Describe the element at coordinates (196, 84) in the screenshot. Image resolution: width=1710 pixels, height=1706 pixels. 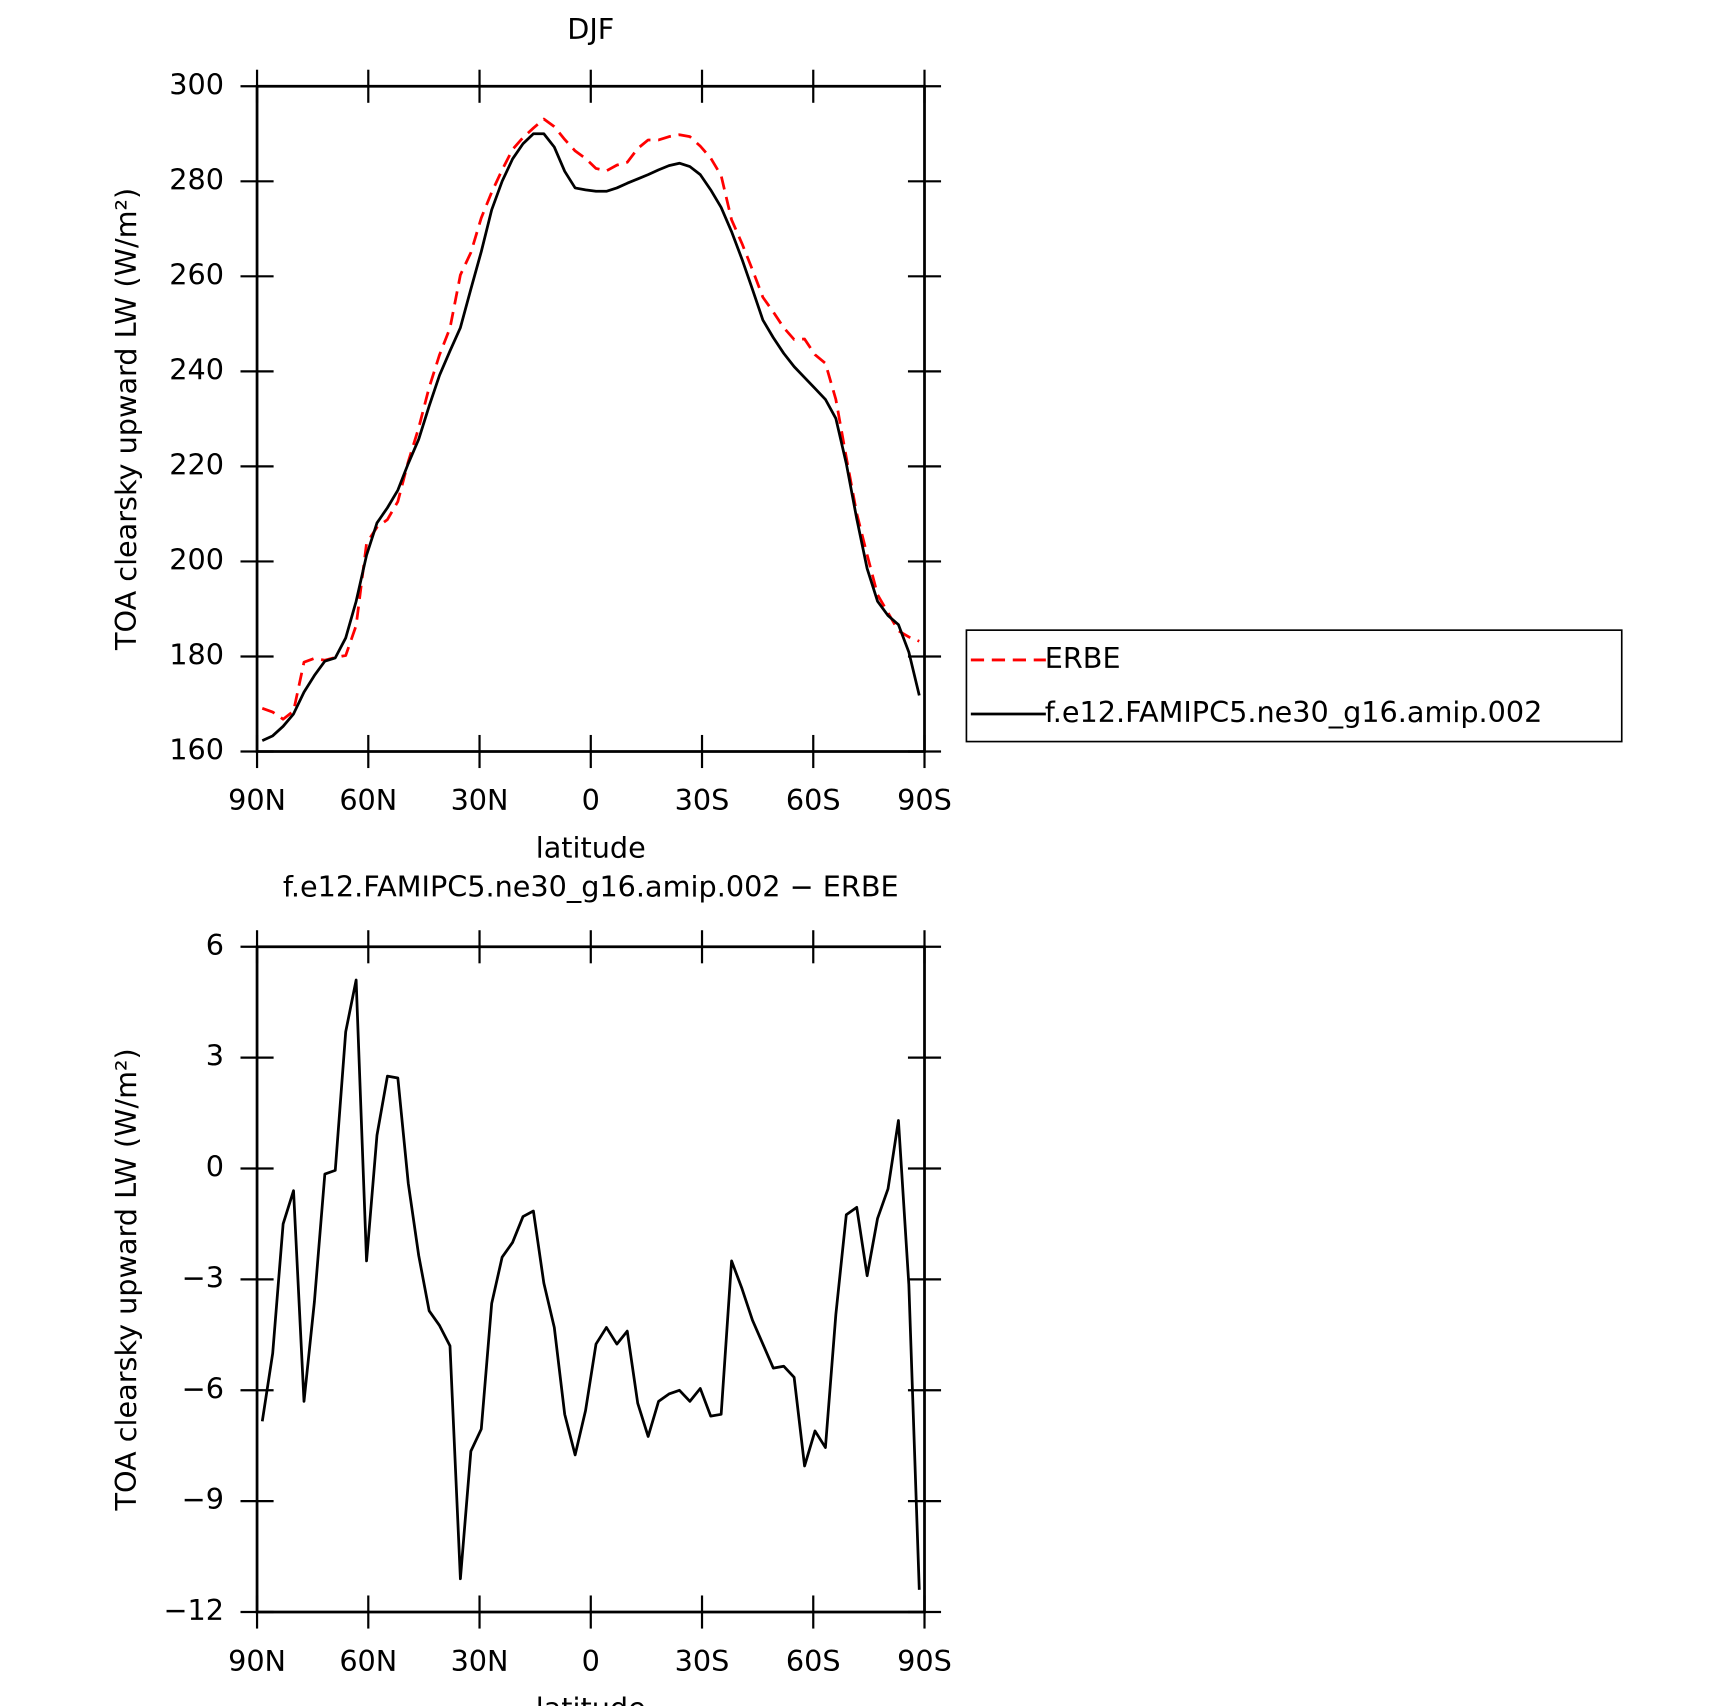
I see `y-tick-label: 300` at that location.